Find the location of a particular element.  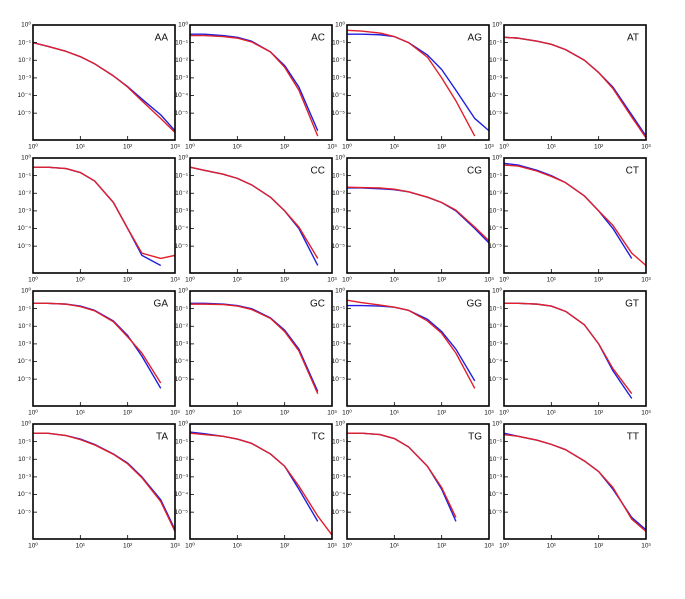

panel-title: TG is located at coordinates (475, 437).